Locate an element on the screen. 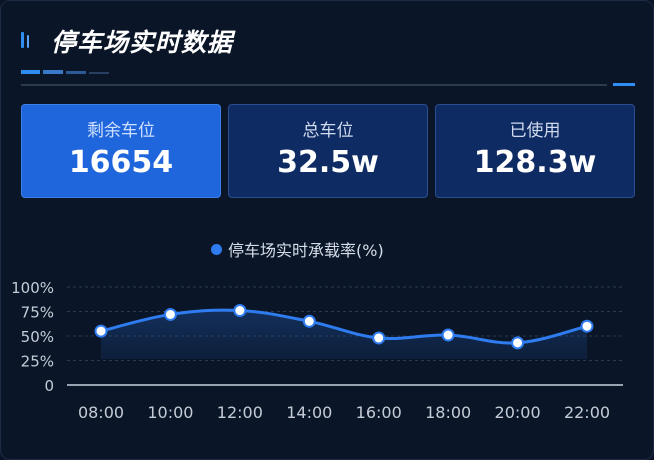 This screenshot has height=460, width=654. series-area is located at coordinates (344, 334).